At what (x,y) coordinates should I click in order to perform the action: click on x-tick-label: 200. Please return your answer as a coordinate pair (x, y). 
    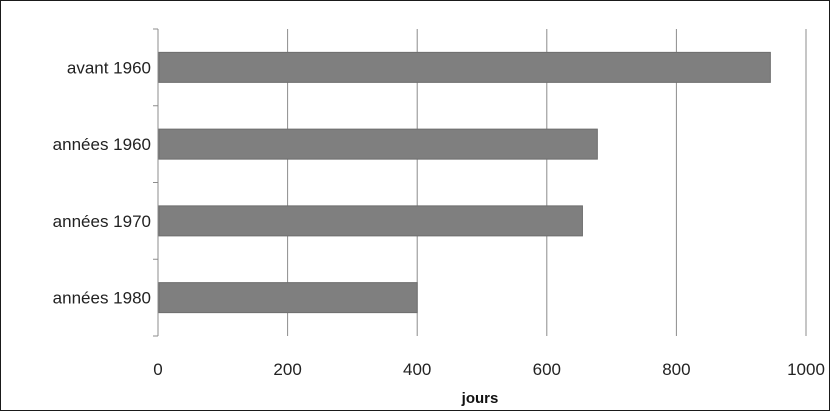
    Looking at the image, I should click on (287, 369).